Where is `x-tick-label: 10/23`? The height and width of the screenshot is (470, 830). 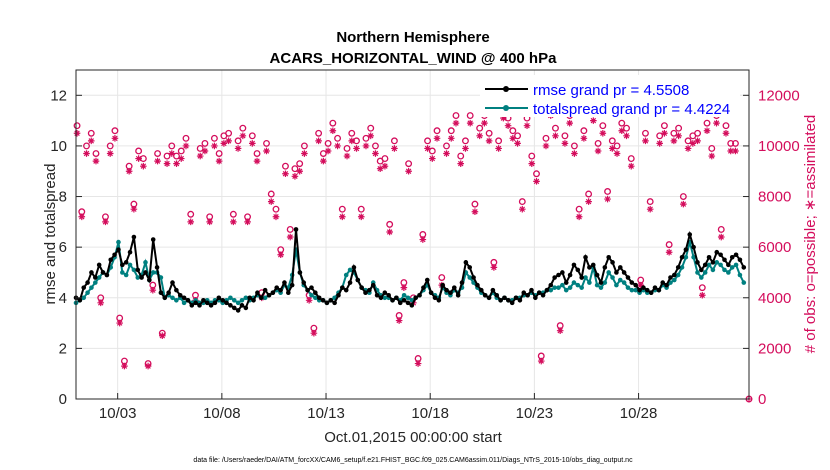 x-tick-label: 10/23 is located at coordinates (535, 413).